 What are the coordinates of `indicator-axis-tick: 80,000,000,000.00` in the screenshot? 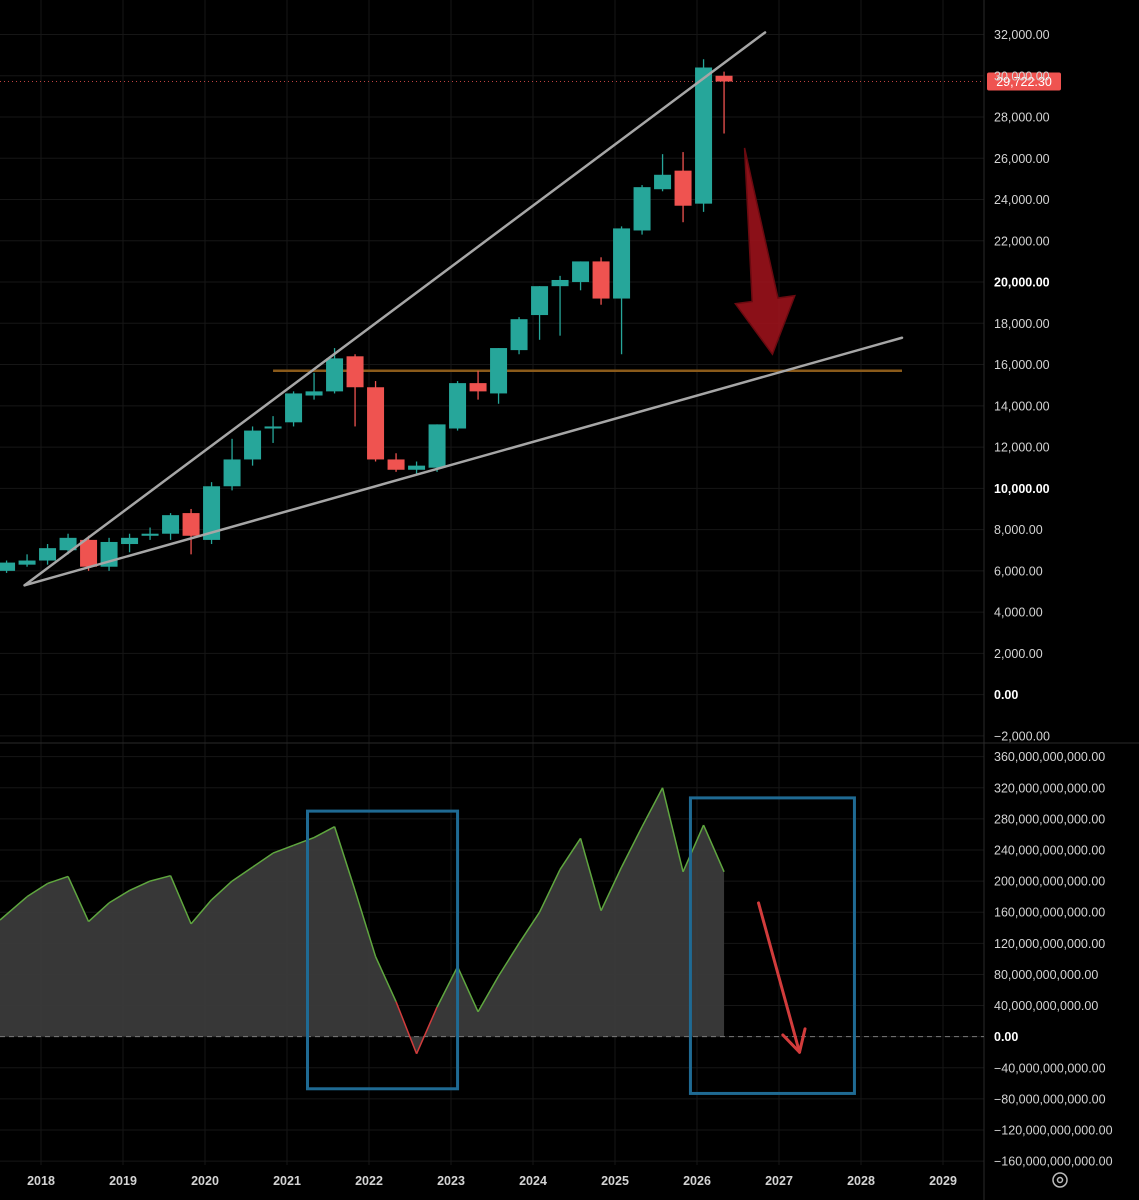 It's located at (1046, 975).